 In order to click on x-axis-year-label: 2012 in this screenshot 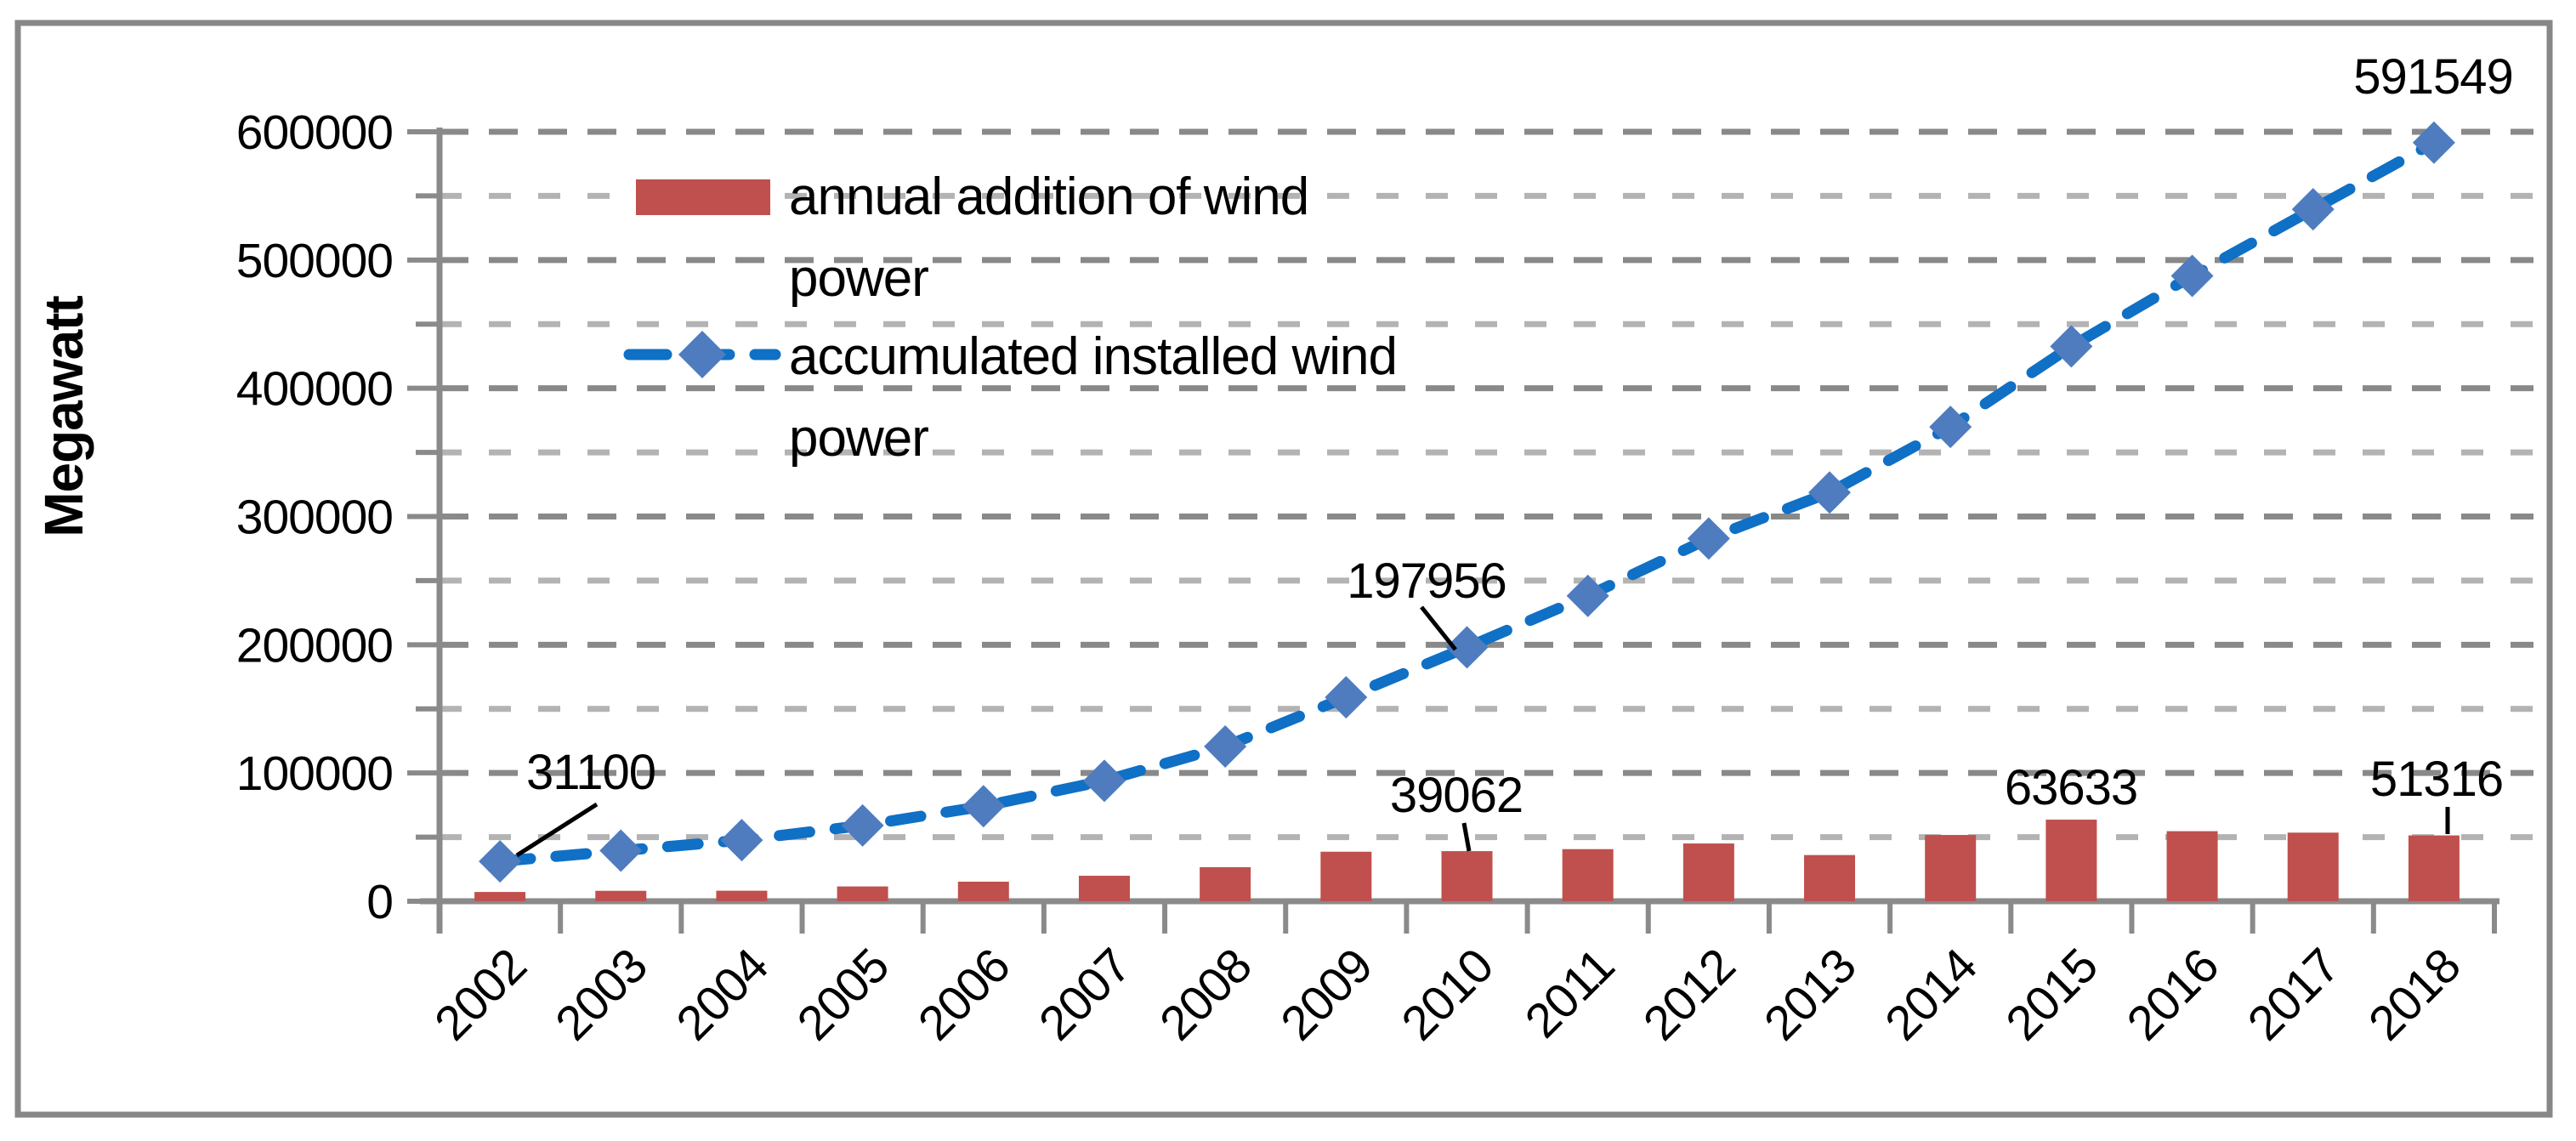, I will do `click(1689, 995)`.